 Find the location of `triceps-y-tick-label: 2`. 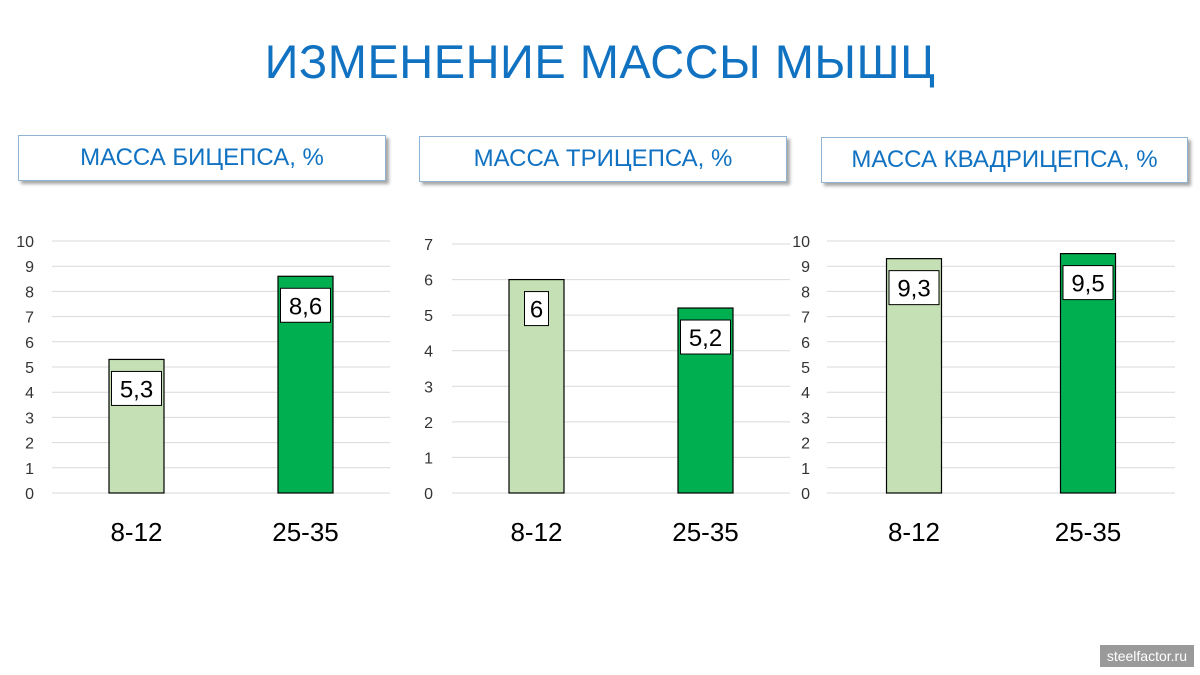

triceps-y-tick-label: 2 is located at coordinates (428, 423).